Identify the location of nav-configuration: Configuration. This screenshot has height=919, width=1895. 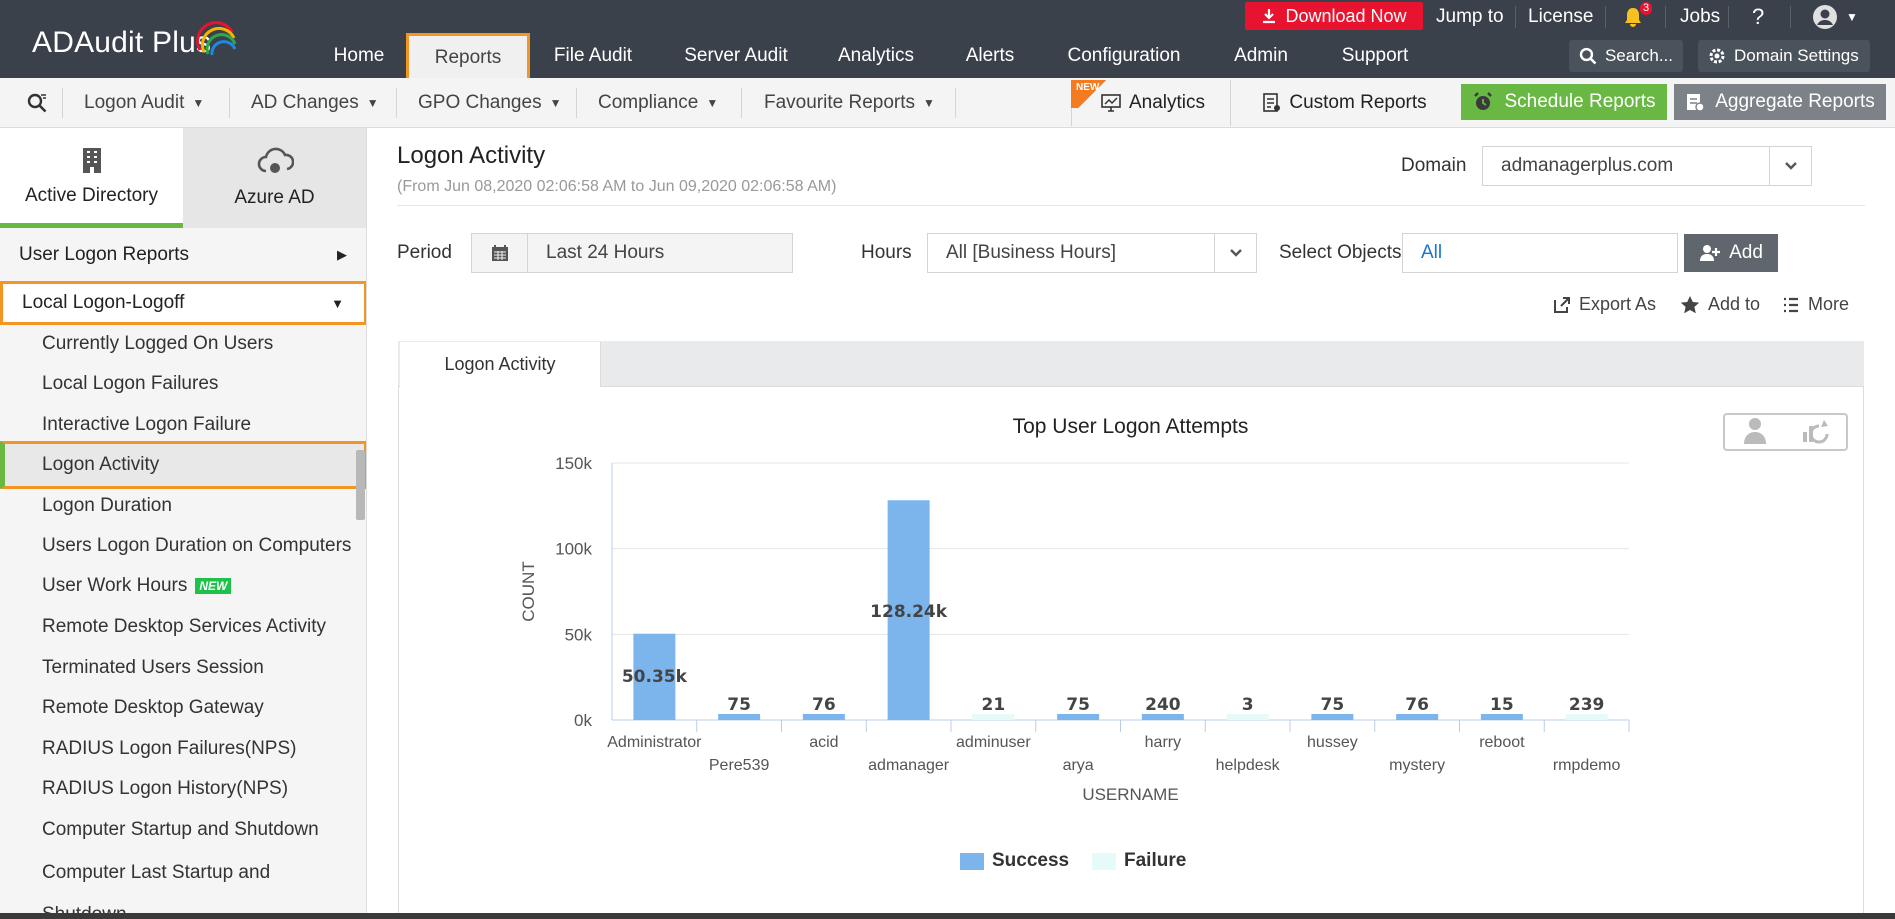
(1124, 55).